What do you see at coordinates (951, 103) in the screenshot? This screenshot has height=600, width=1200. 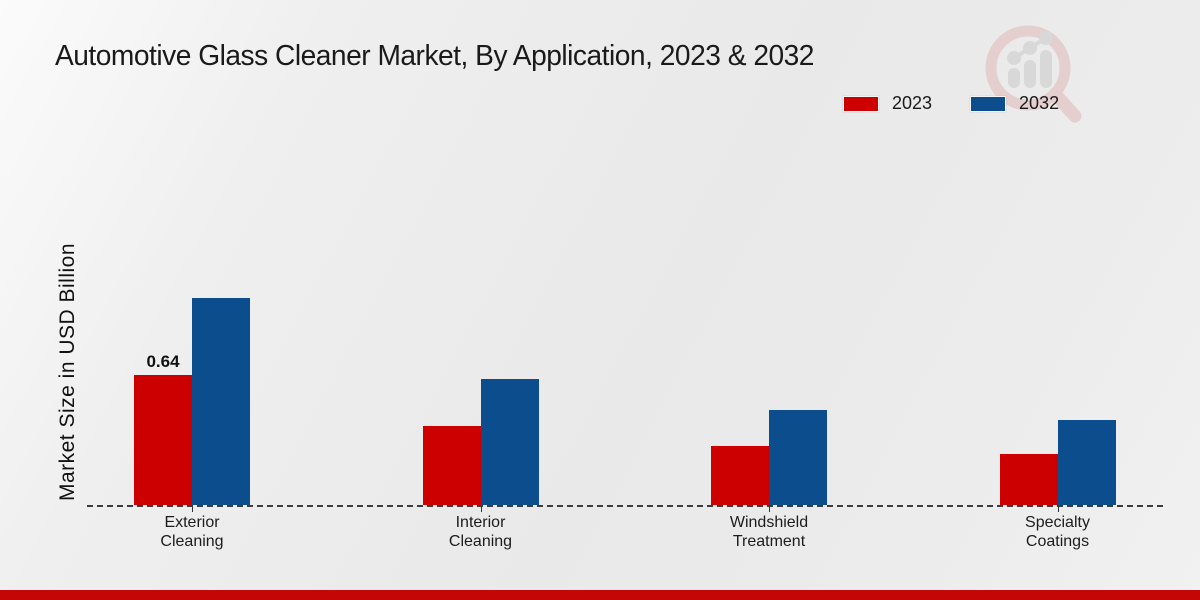 I see `legend: 2023 2032` at bounding box center [951, 103].